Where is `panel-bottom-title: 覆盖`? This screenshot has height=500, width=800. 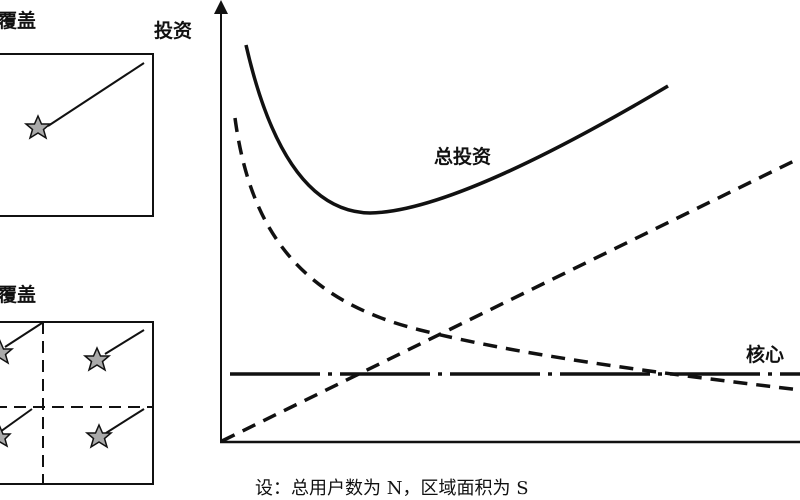 panel-bottom-title: 覆盖 is located at coordinates (18, 295).